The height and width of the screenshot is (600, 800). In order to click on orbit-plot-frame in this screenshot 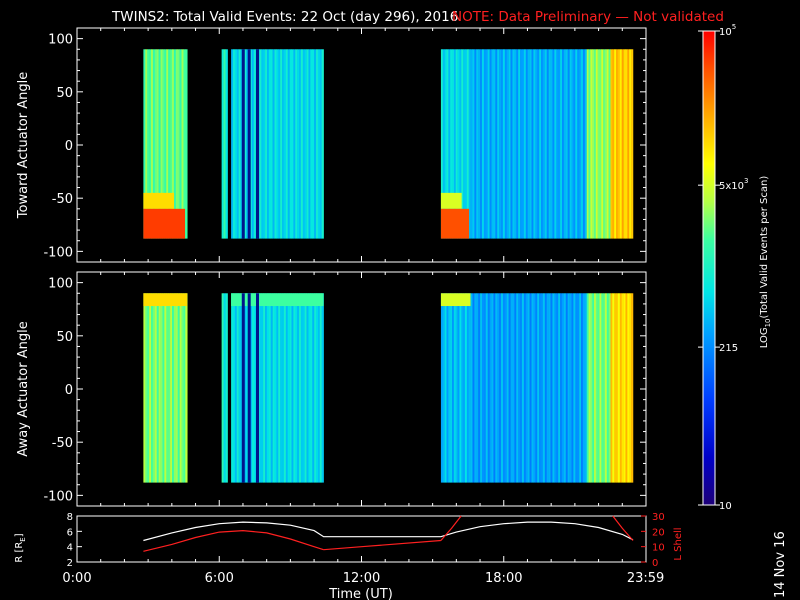, I will do `click(361, 539)`.